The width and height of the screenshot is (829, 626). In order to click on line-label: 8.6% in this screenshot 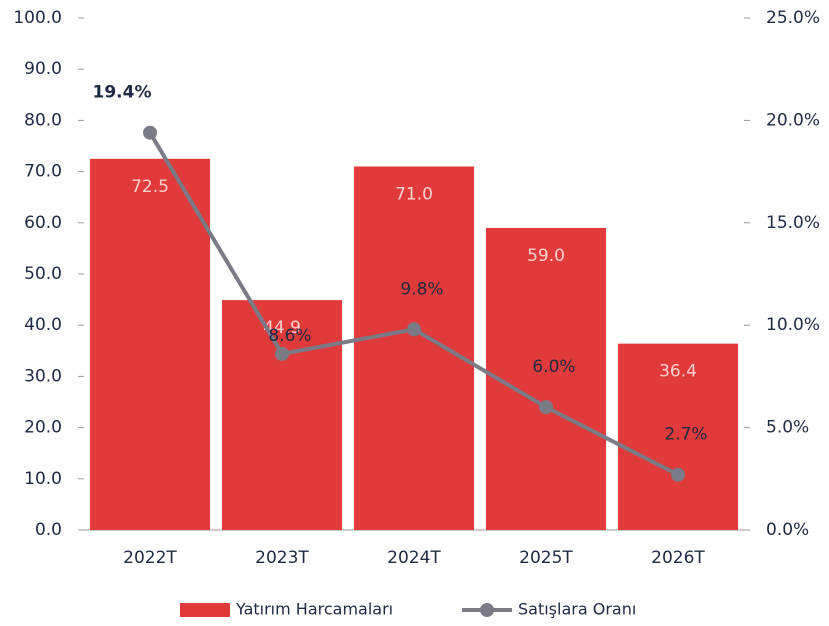, I will do `click(289, 336)`.